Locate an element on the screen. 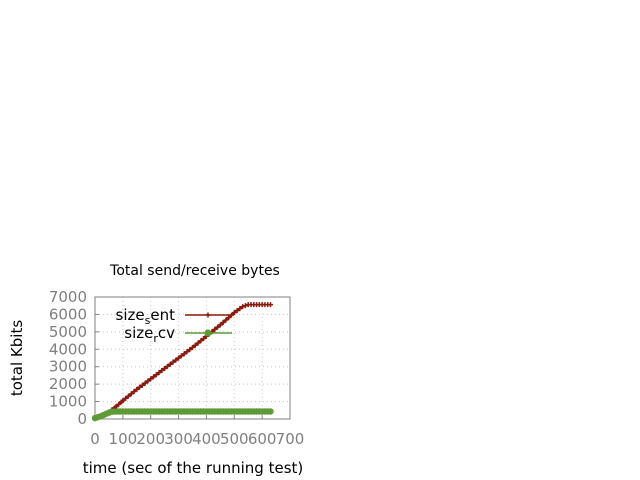 This screenshot has width=640, height=480. x-tick-label: 400 is located at coordinates (206, 439).